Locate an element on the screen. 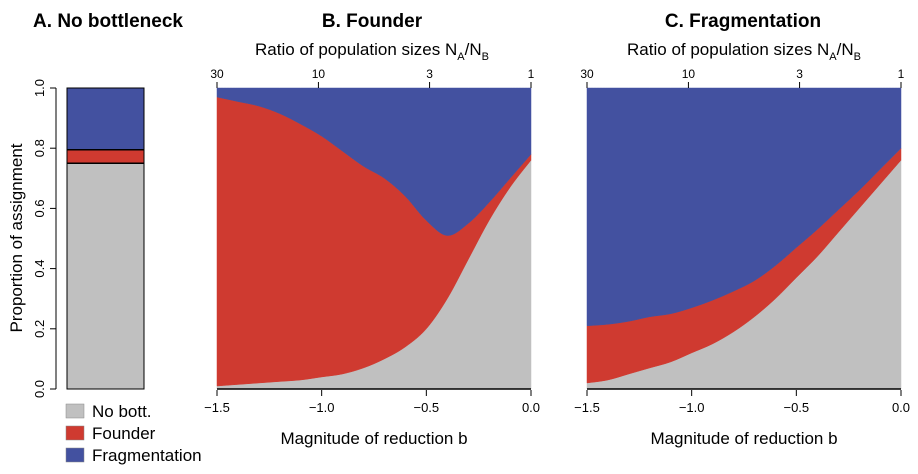 The width and height of the screenshot is (918, 474). y-tick-label: 0.6 is located at coordinates (39, 208).